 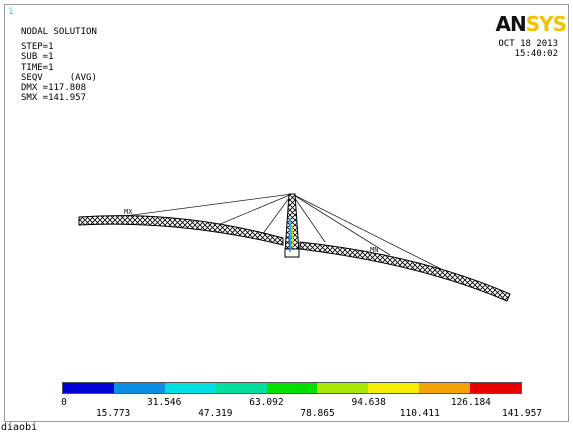 What do you see at coordinates (536, 54) in the screenshot?
I see `time-label: 15:40:02` at bounding box center [536, 54].